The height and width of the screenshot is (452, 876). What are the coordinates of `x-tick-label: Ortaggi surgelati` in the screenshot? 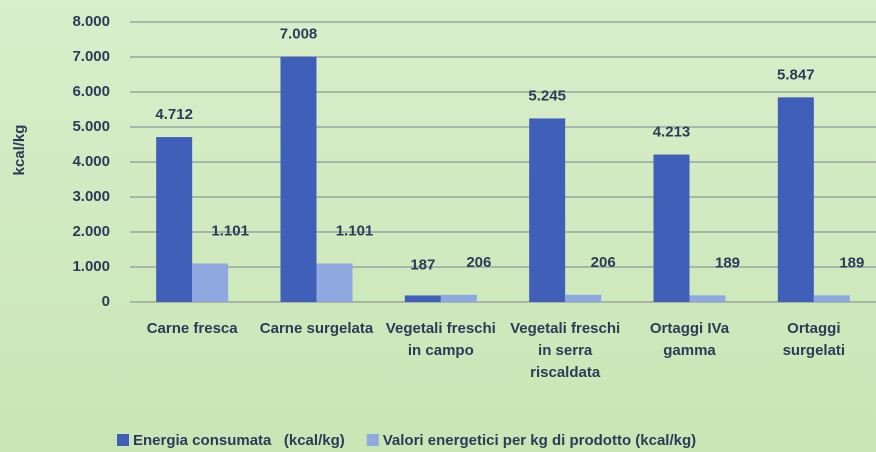 It's located at (814, 339).